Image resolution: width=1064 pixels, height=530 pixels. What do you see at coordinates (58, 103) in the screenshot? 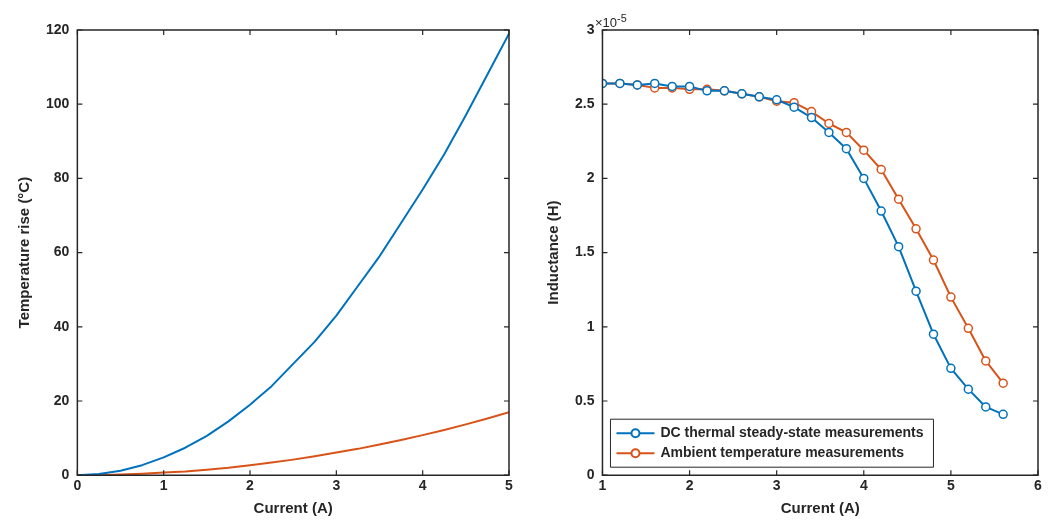
I see `y-tick-label: 100` at bounding box center [58, 103].